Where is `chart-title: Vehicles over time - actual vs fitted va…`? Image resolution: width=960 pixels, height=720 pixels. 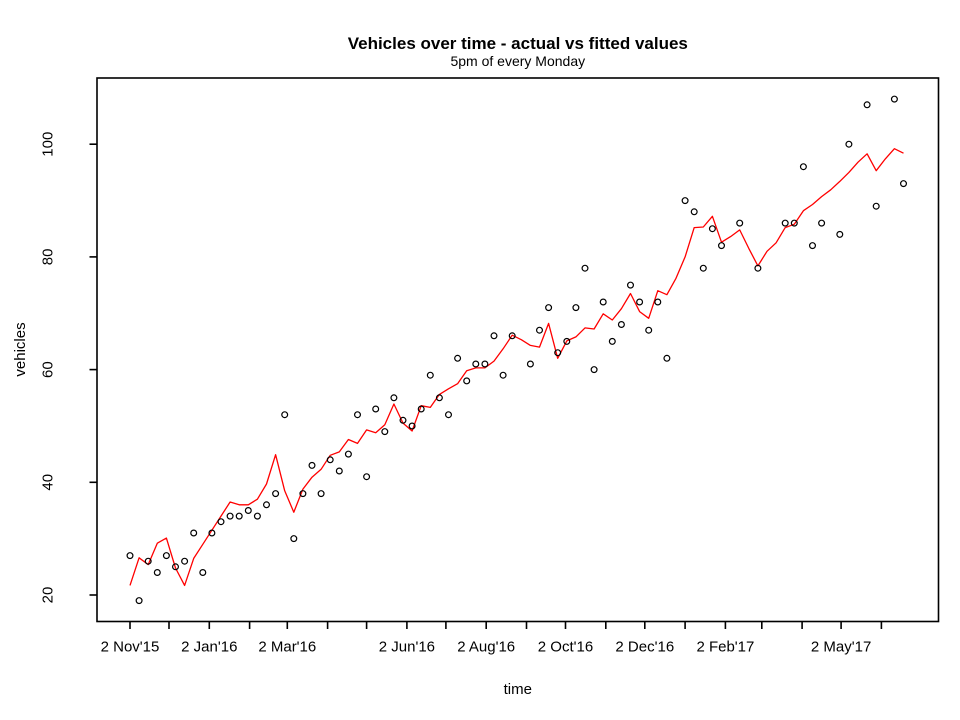 chart-title: Vehicles over time - actual vs fitted va… is located at coordinates (518, 43).